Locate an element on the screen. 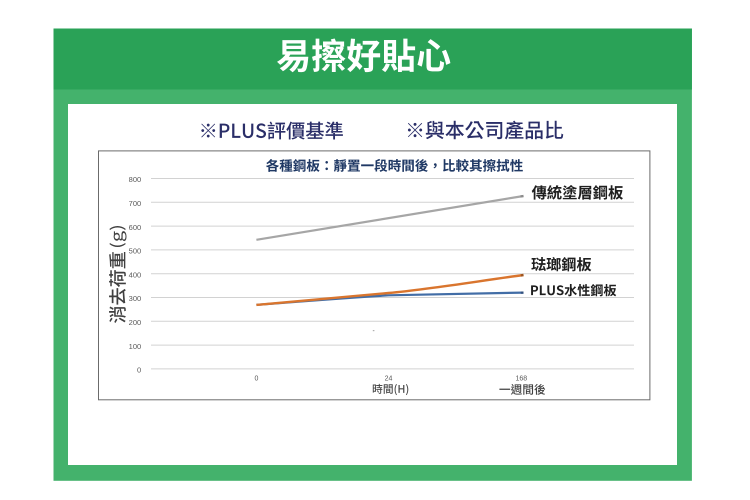 This screenshot has height=500, width=750. svg-text: 800 is located at coordinates (135, 179).